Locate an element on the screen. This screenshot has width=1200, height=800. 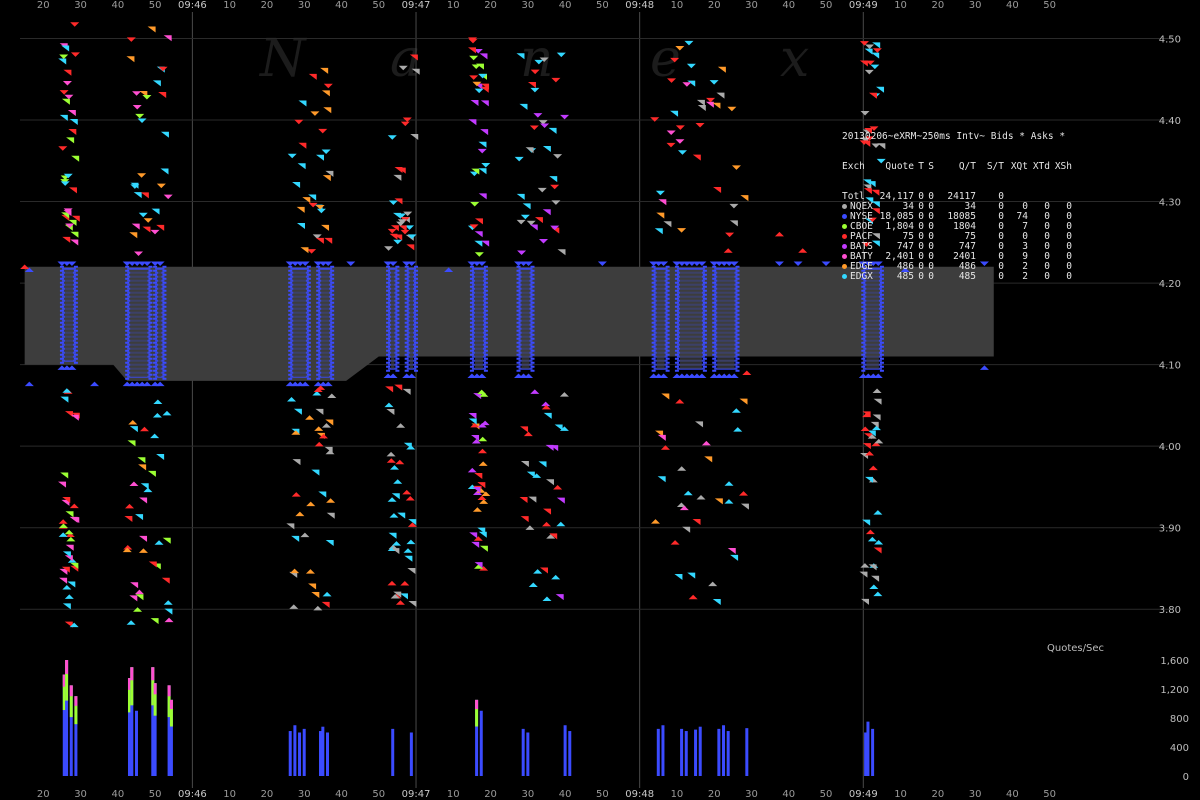
legend-cell-text: 34 is located at coordinates (970, 206).